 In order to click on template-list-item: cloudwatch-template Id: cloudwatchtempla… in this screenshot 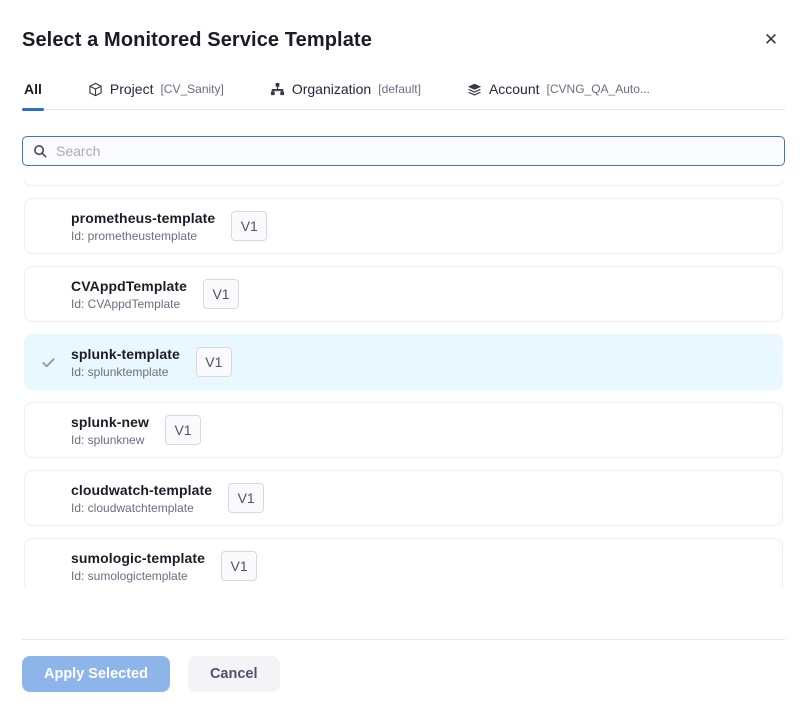, I will do `click(403, 498)`.